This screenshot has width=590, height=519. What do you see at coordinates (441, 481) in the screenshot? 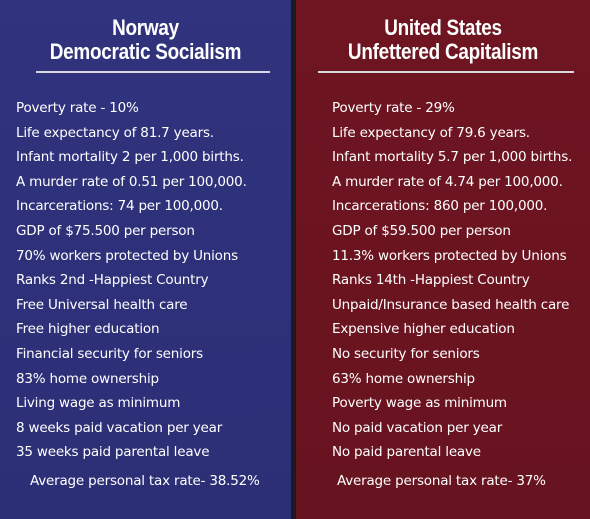
I see `us-tax-rate: Average personal tax rate- 37%` at bounding box center [441, 481].